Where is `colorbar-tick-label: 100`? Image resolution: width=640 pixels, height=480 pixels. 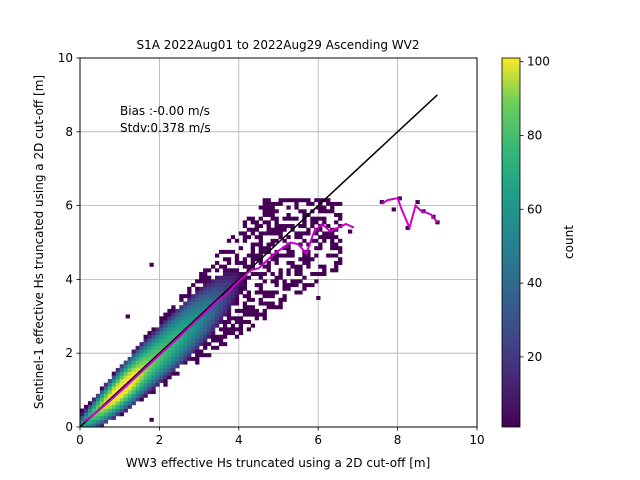 colorbar-tick-label: 100 is located at coordinates (538, 62).